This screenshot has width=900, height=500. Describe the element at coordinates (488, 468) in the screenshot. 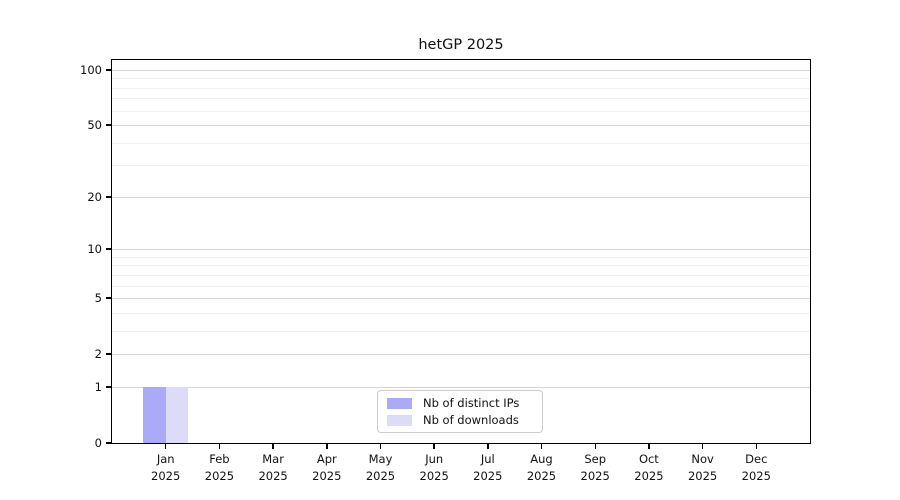

I see `x-tick-label: Jul 2025` at that location.